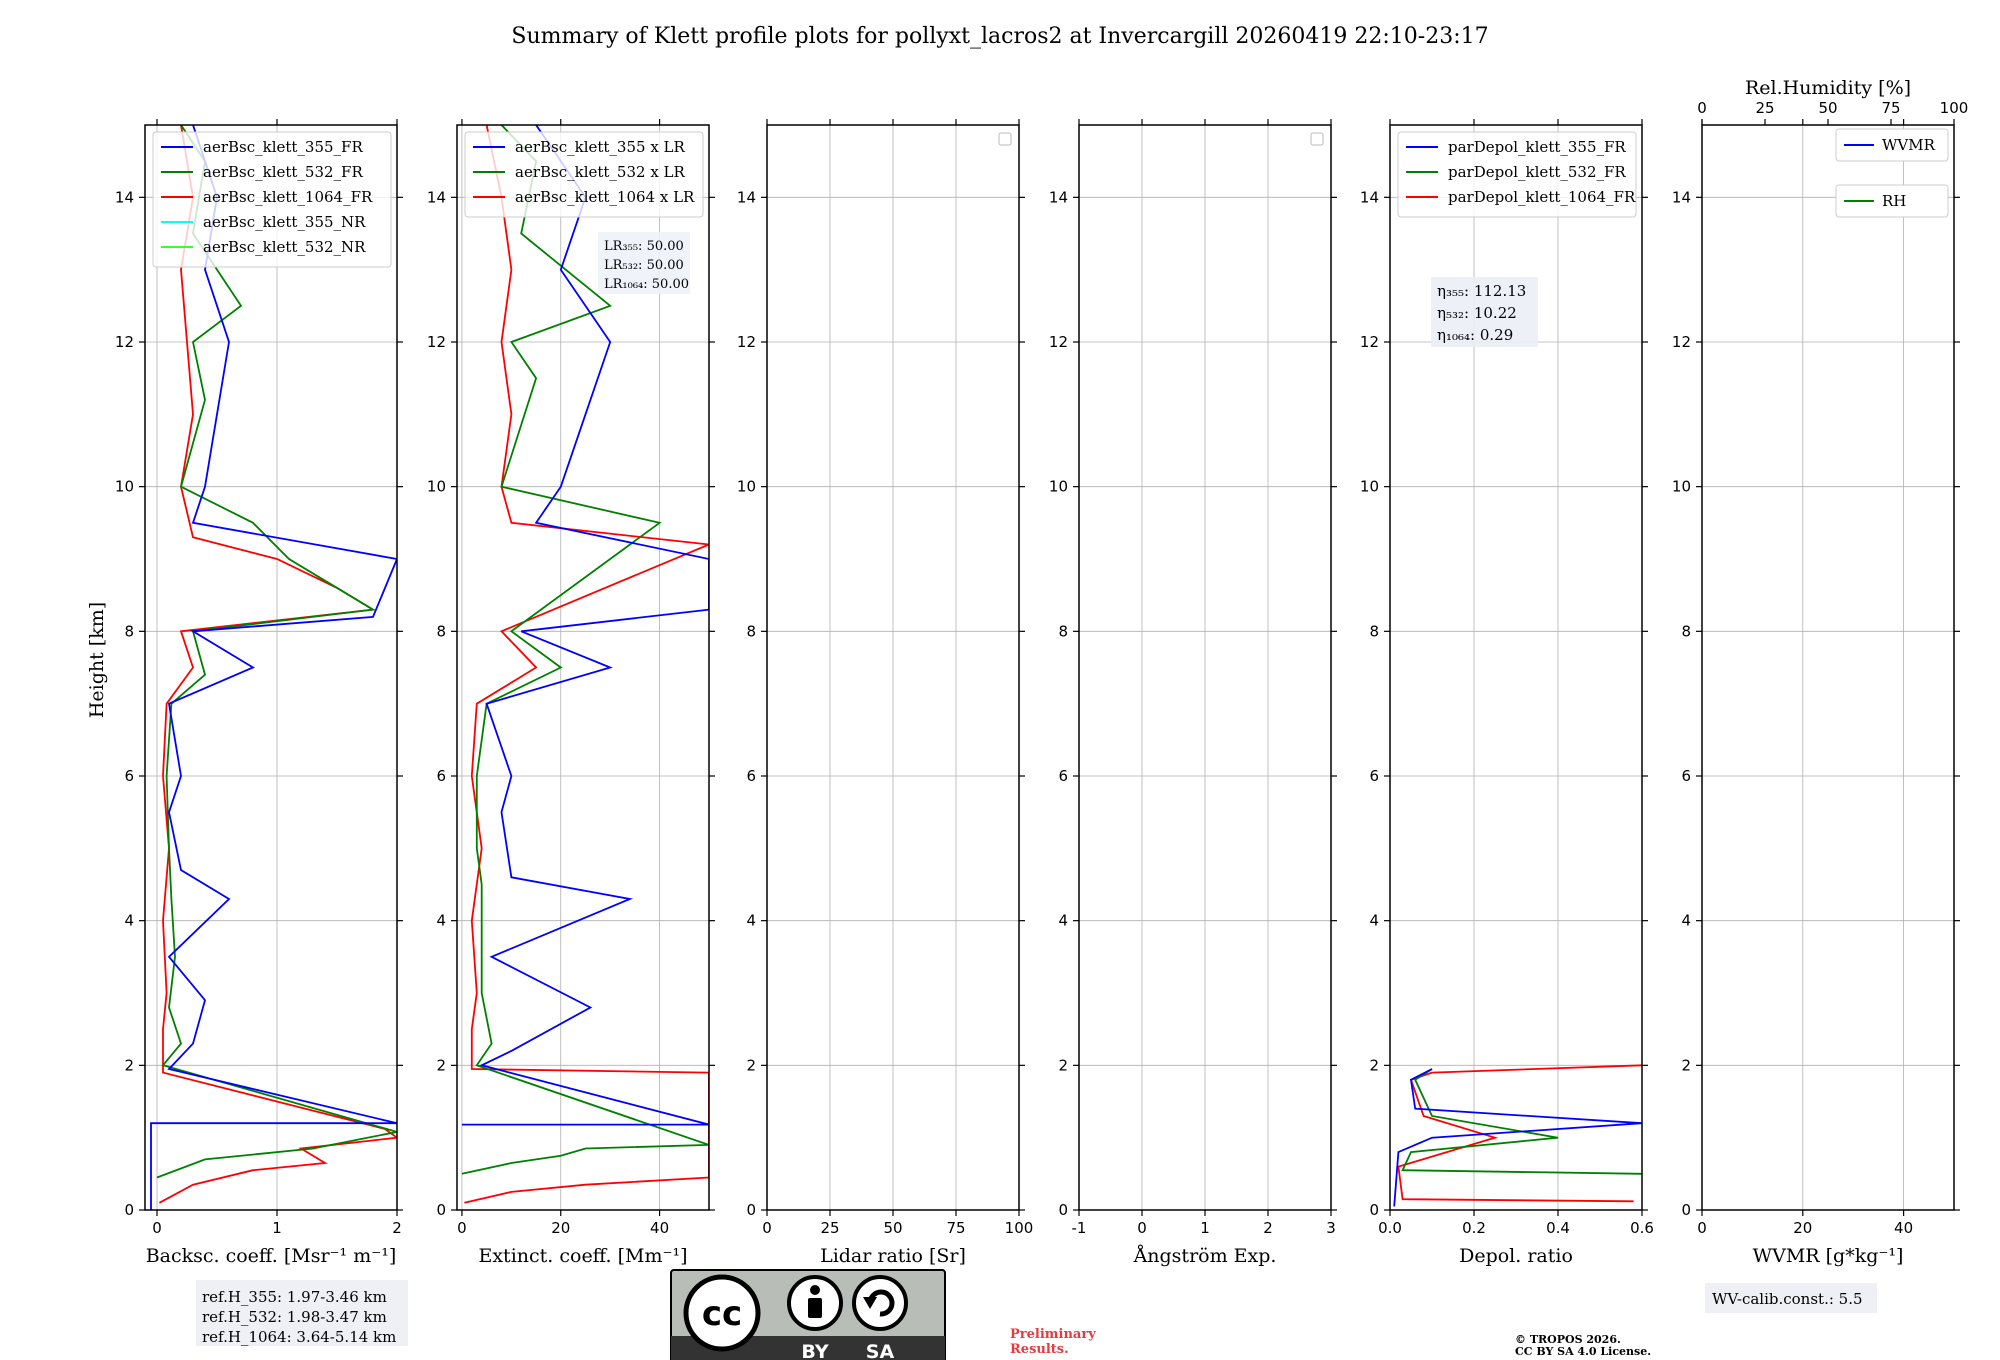 This screenshot has width=2000, height=1360. Describe the element at coordinates (1828, 88) in the screenshot. I see `x2-axis-label: Rel.Humidity [%]` at that location.